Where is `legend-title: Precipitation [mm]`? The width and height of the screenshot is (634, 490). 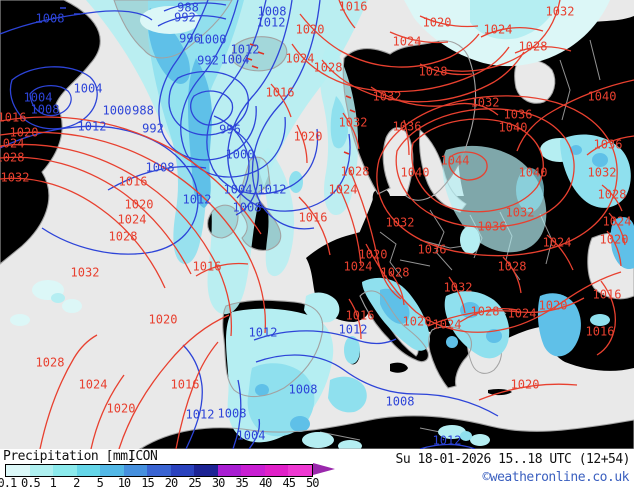
legend-title: Precipitation [mm] is located at coordinates (69, 456).